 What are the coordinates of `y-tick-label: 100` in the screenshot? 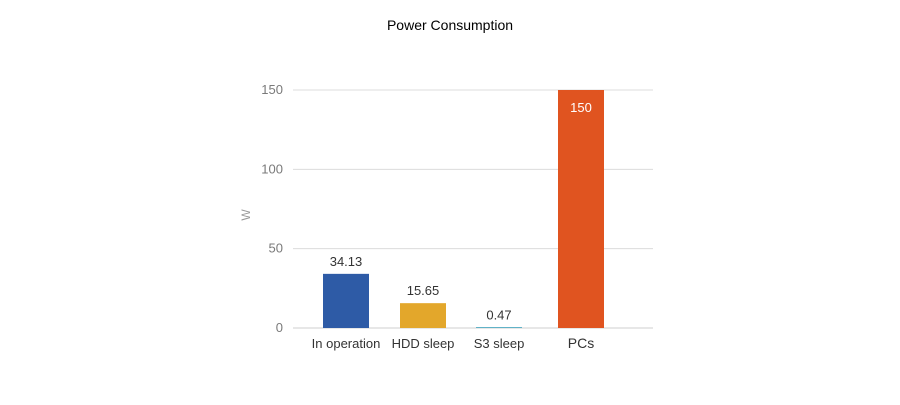 It's located at (272, 168).